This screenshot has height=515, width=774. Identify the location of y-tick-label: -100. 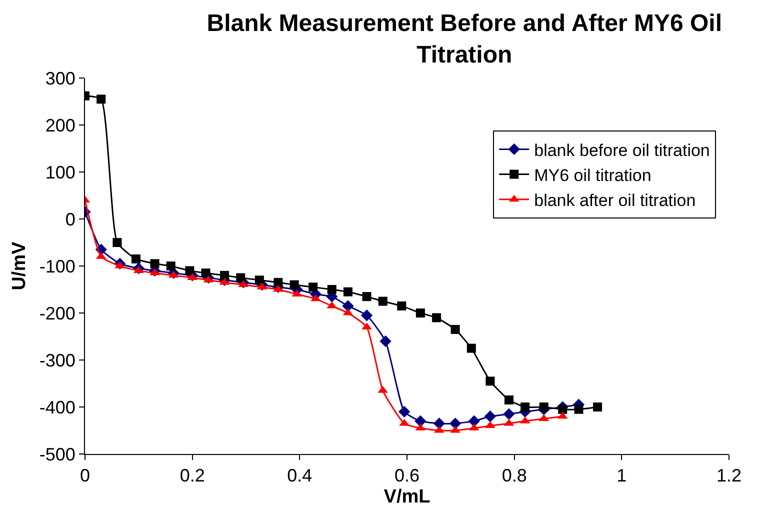
(57, 266).